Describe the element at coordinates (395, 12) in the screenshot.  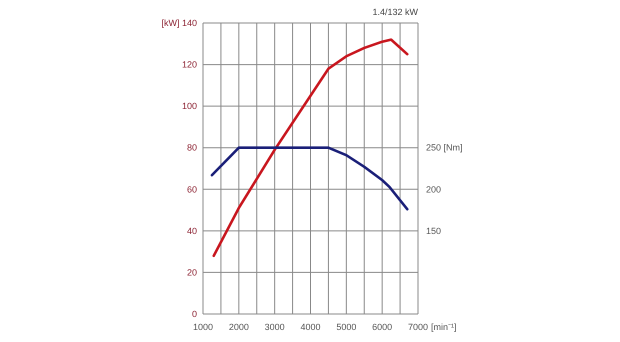
I see `chart-title: 1.4/132 kW` at that location.